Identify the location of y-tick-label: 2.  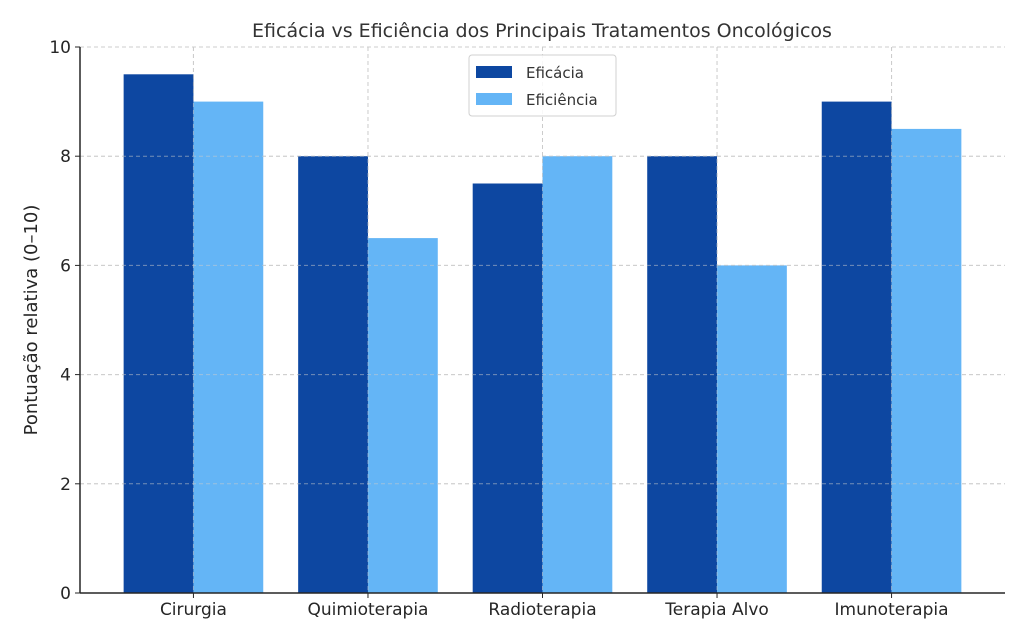
(65, 485).